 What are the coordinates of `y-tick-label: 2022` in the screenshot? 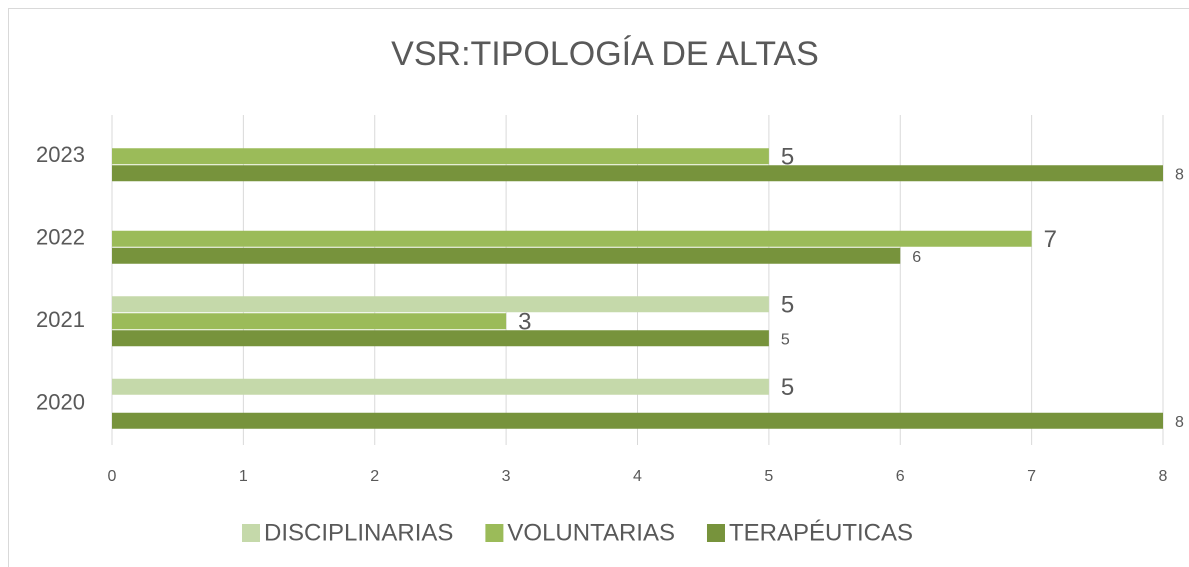 It's located at (60, 237).